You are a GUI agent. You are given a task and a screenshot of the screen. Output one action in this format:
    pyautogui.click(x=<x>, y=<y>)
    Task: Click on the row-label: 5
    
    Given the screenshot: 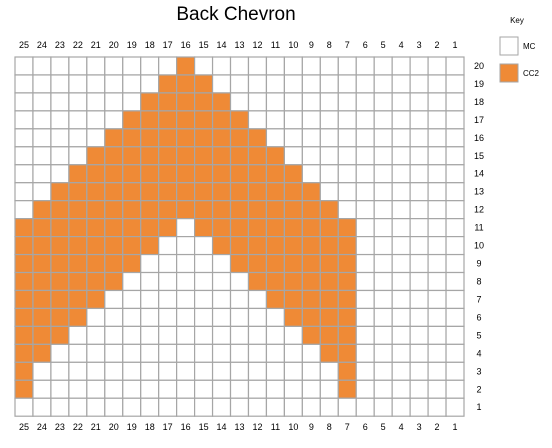 What is the action you would take?
    pyautogui.click(x=478, y=335)
    